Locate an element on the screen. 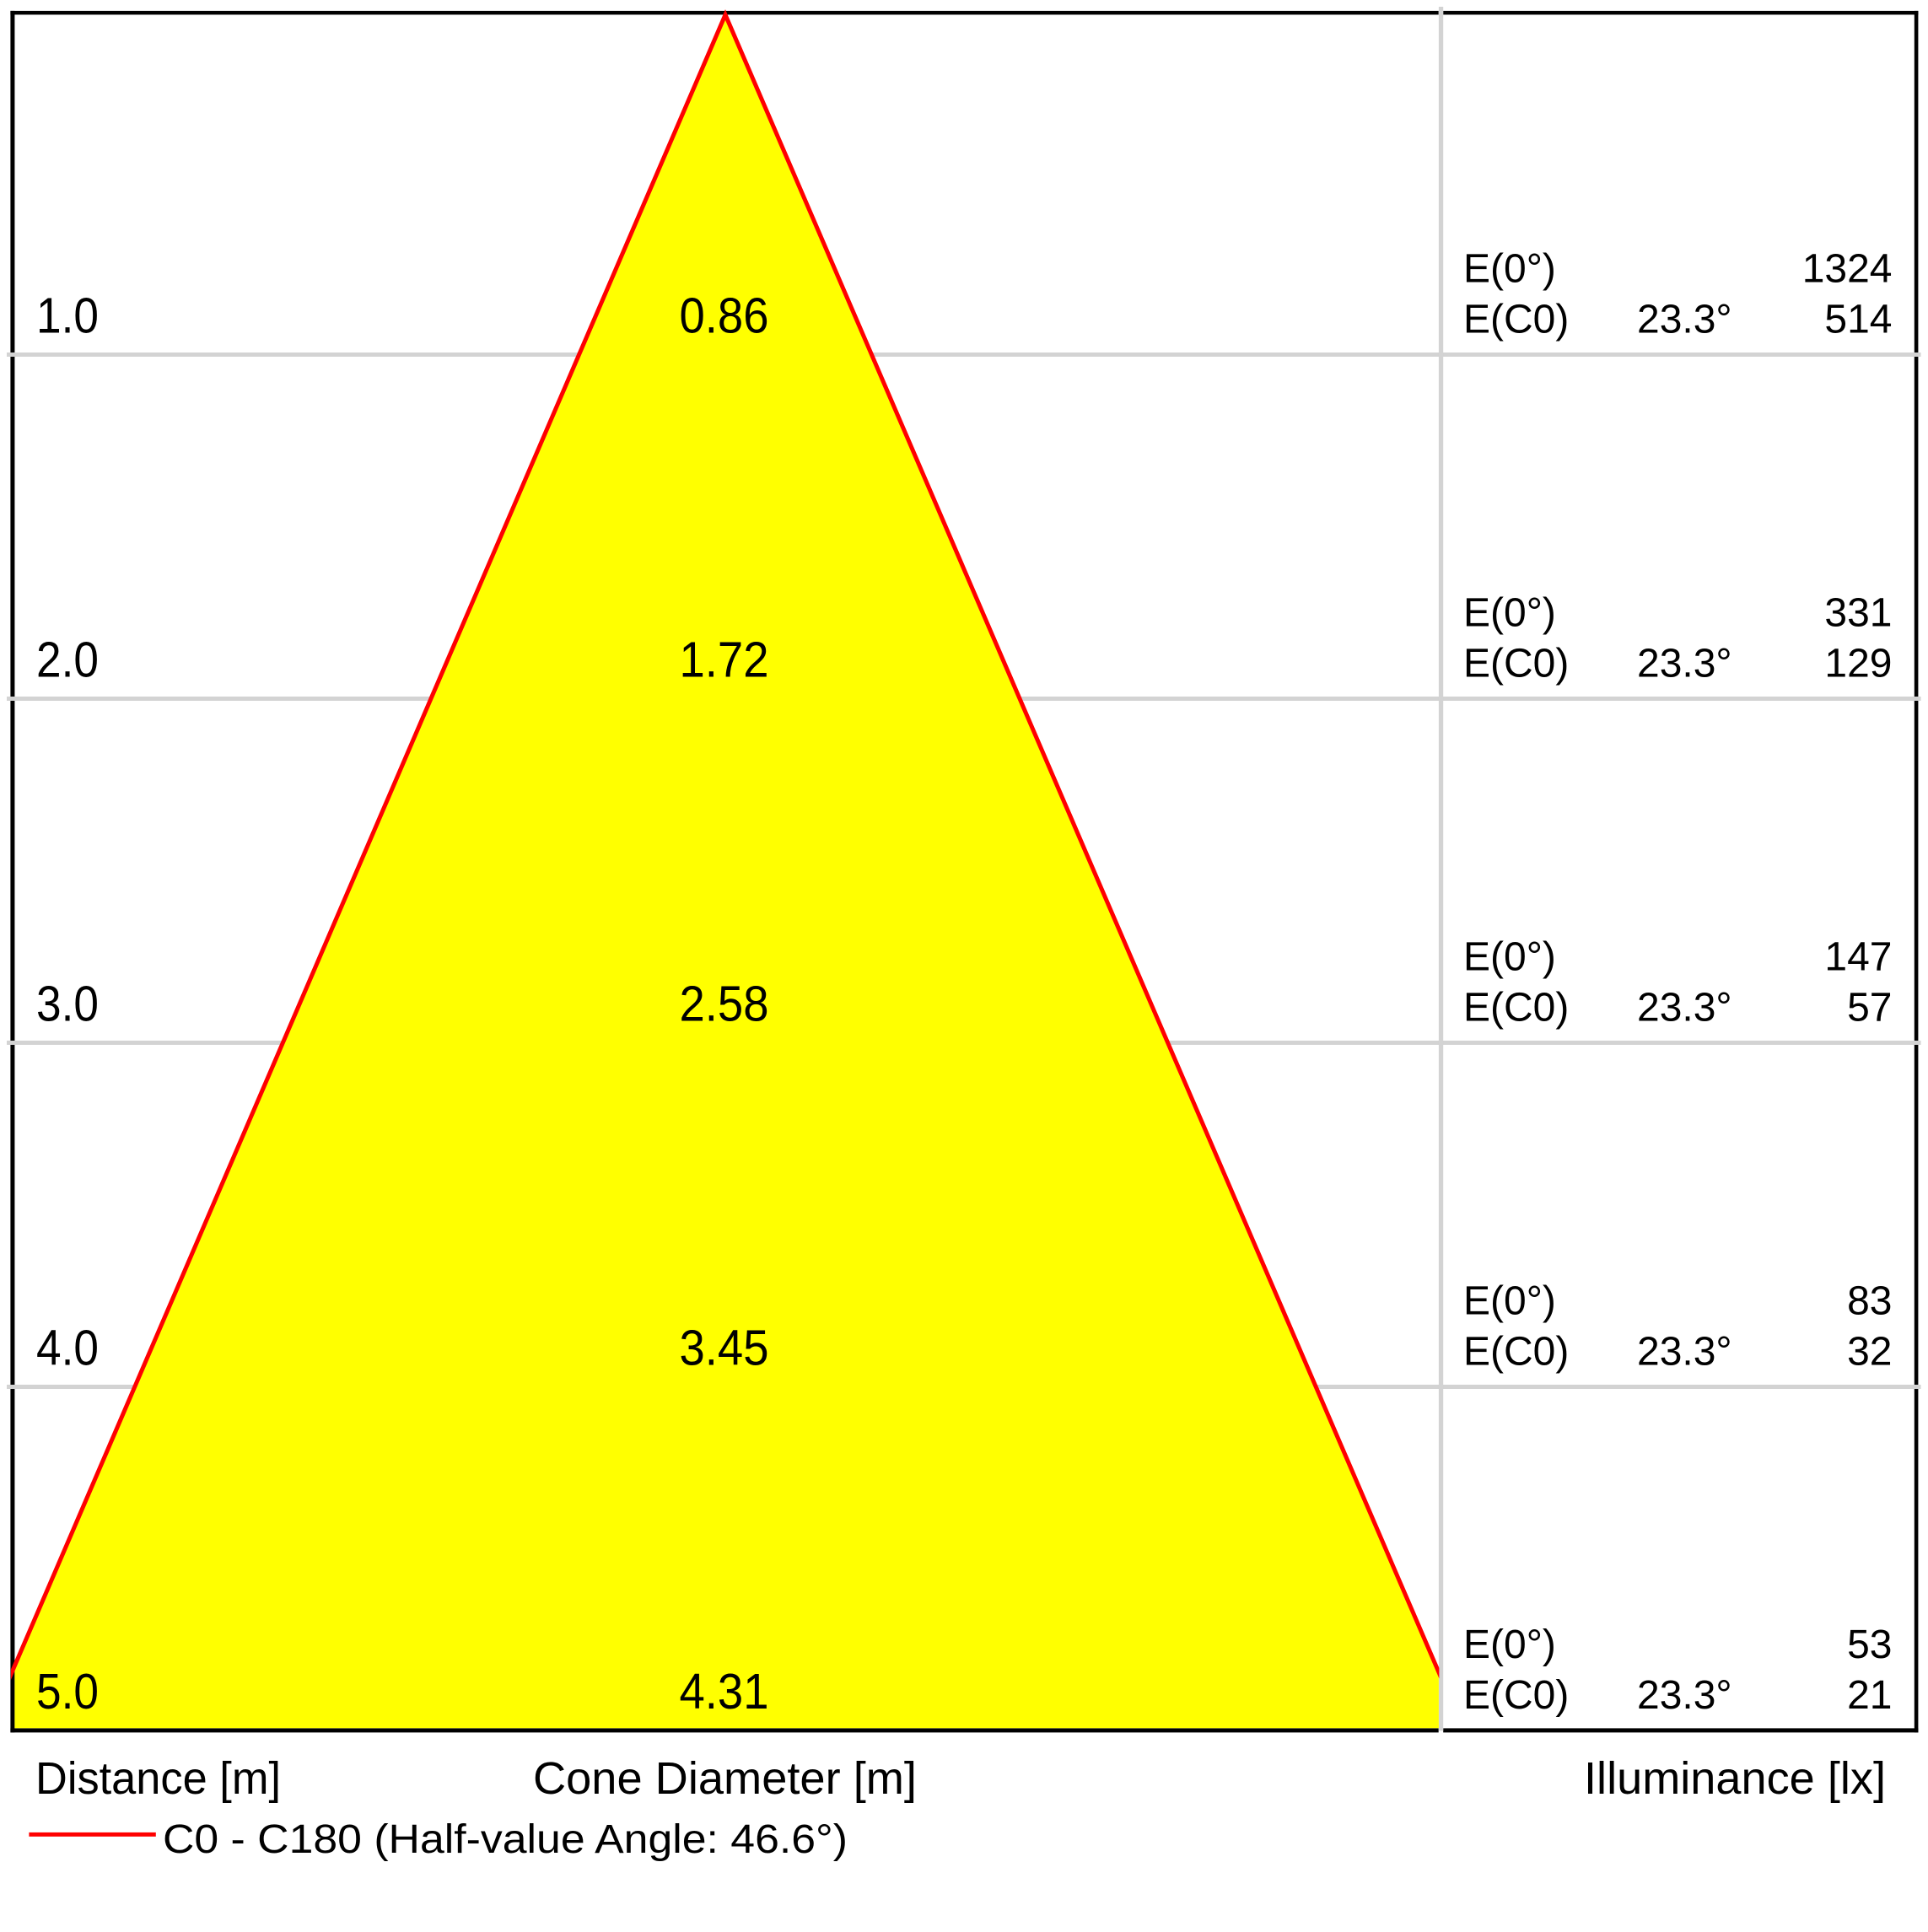 The width and height of the screenshot is (1928, 1932). svg-text: 5.0 is located at coordinates (67, 1691).